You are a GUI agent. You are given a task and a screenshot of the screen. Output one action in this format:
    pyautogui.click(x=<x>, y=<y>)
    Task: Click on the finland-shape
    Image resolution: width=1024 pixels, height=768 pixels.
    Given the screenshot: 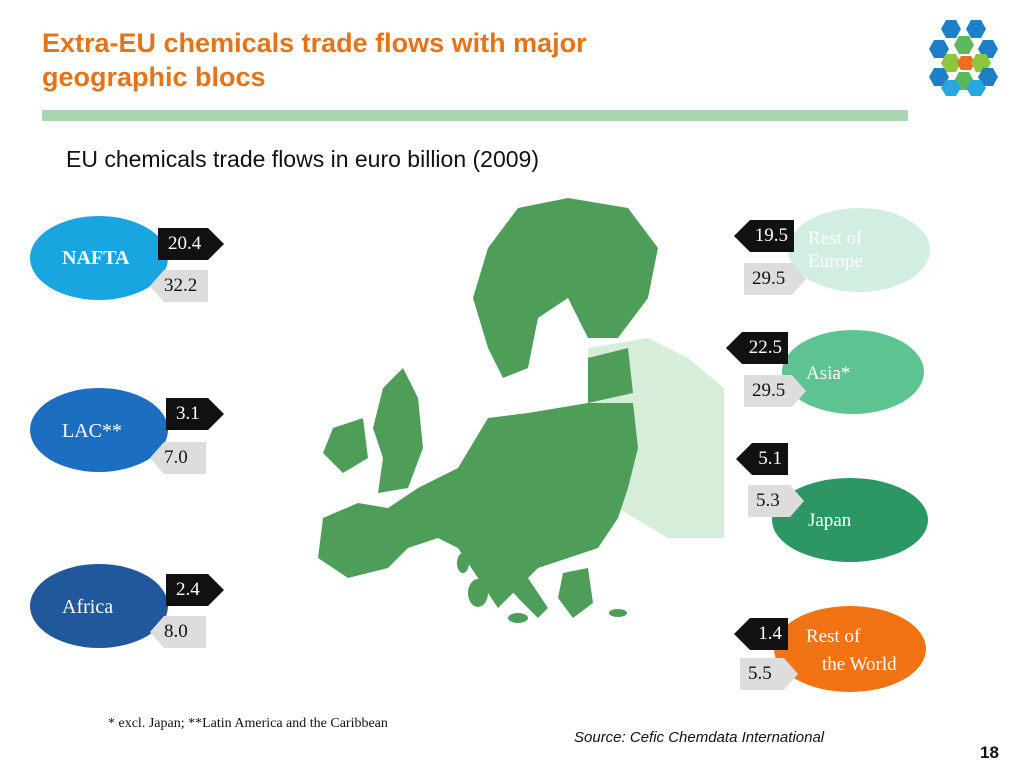 What is the action you would take?
    pyautogui.click(x=618, y=273)
    